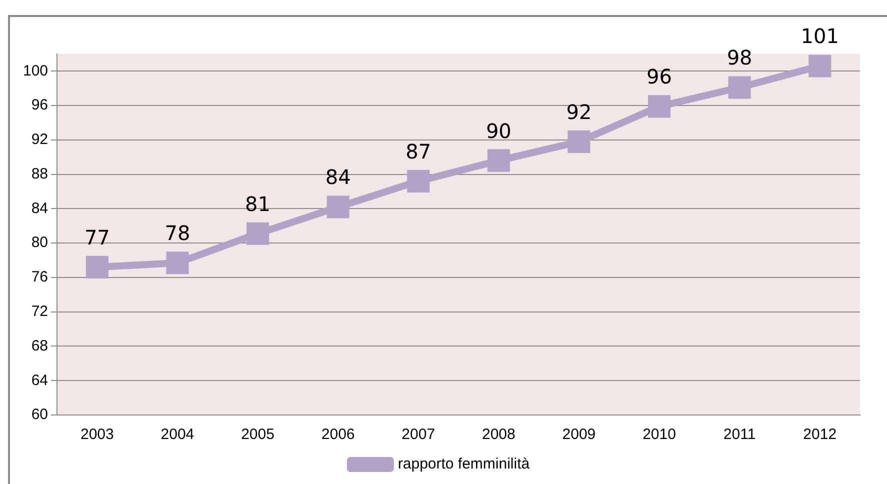  I want to click on y-tick-label: 80, so click(39, 243).